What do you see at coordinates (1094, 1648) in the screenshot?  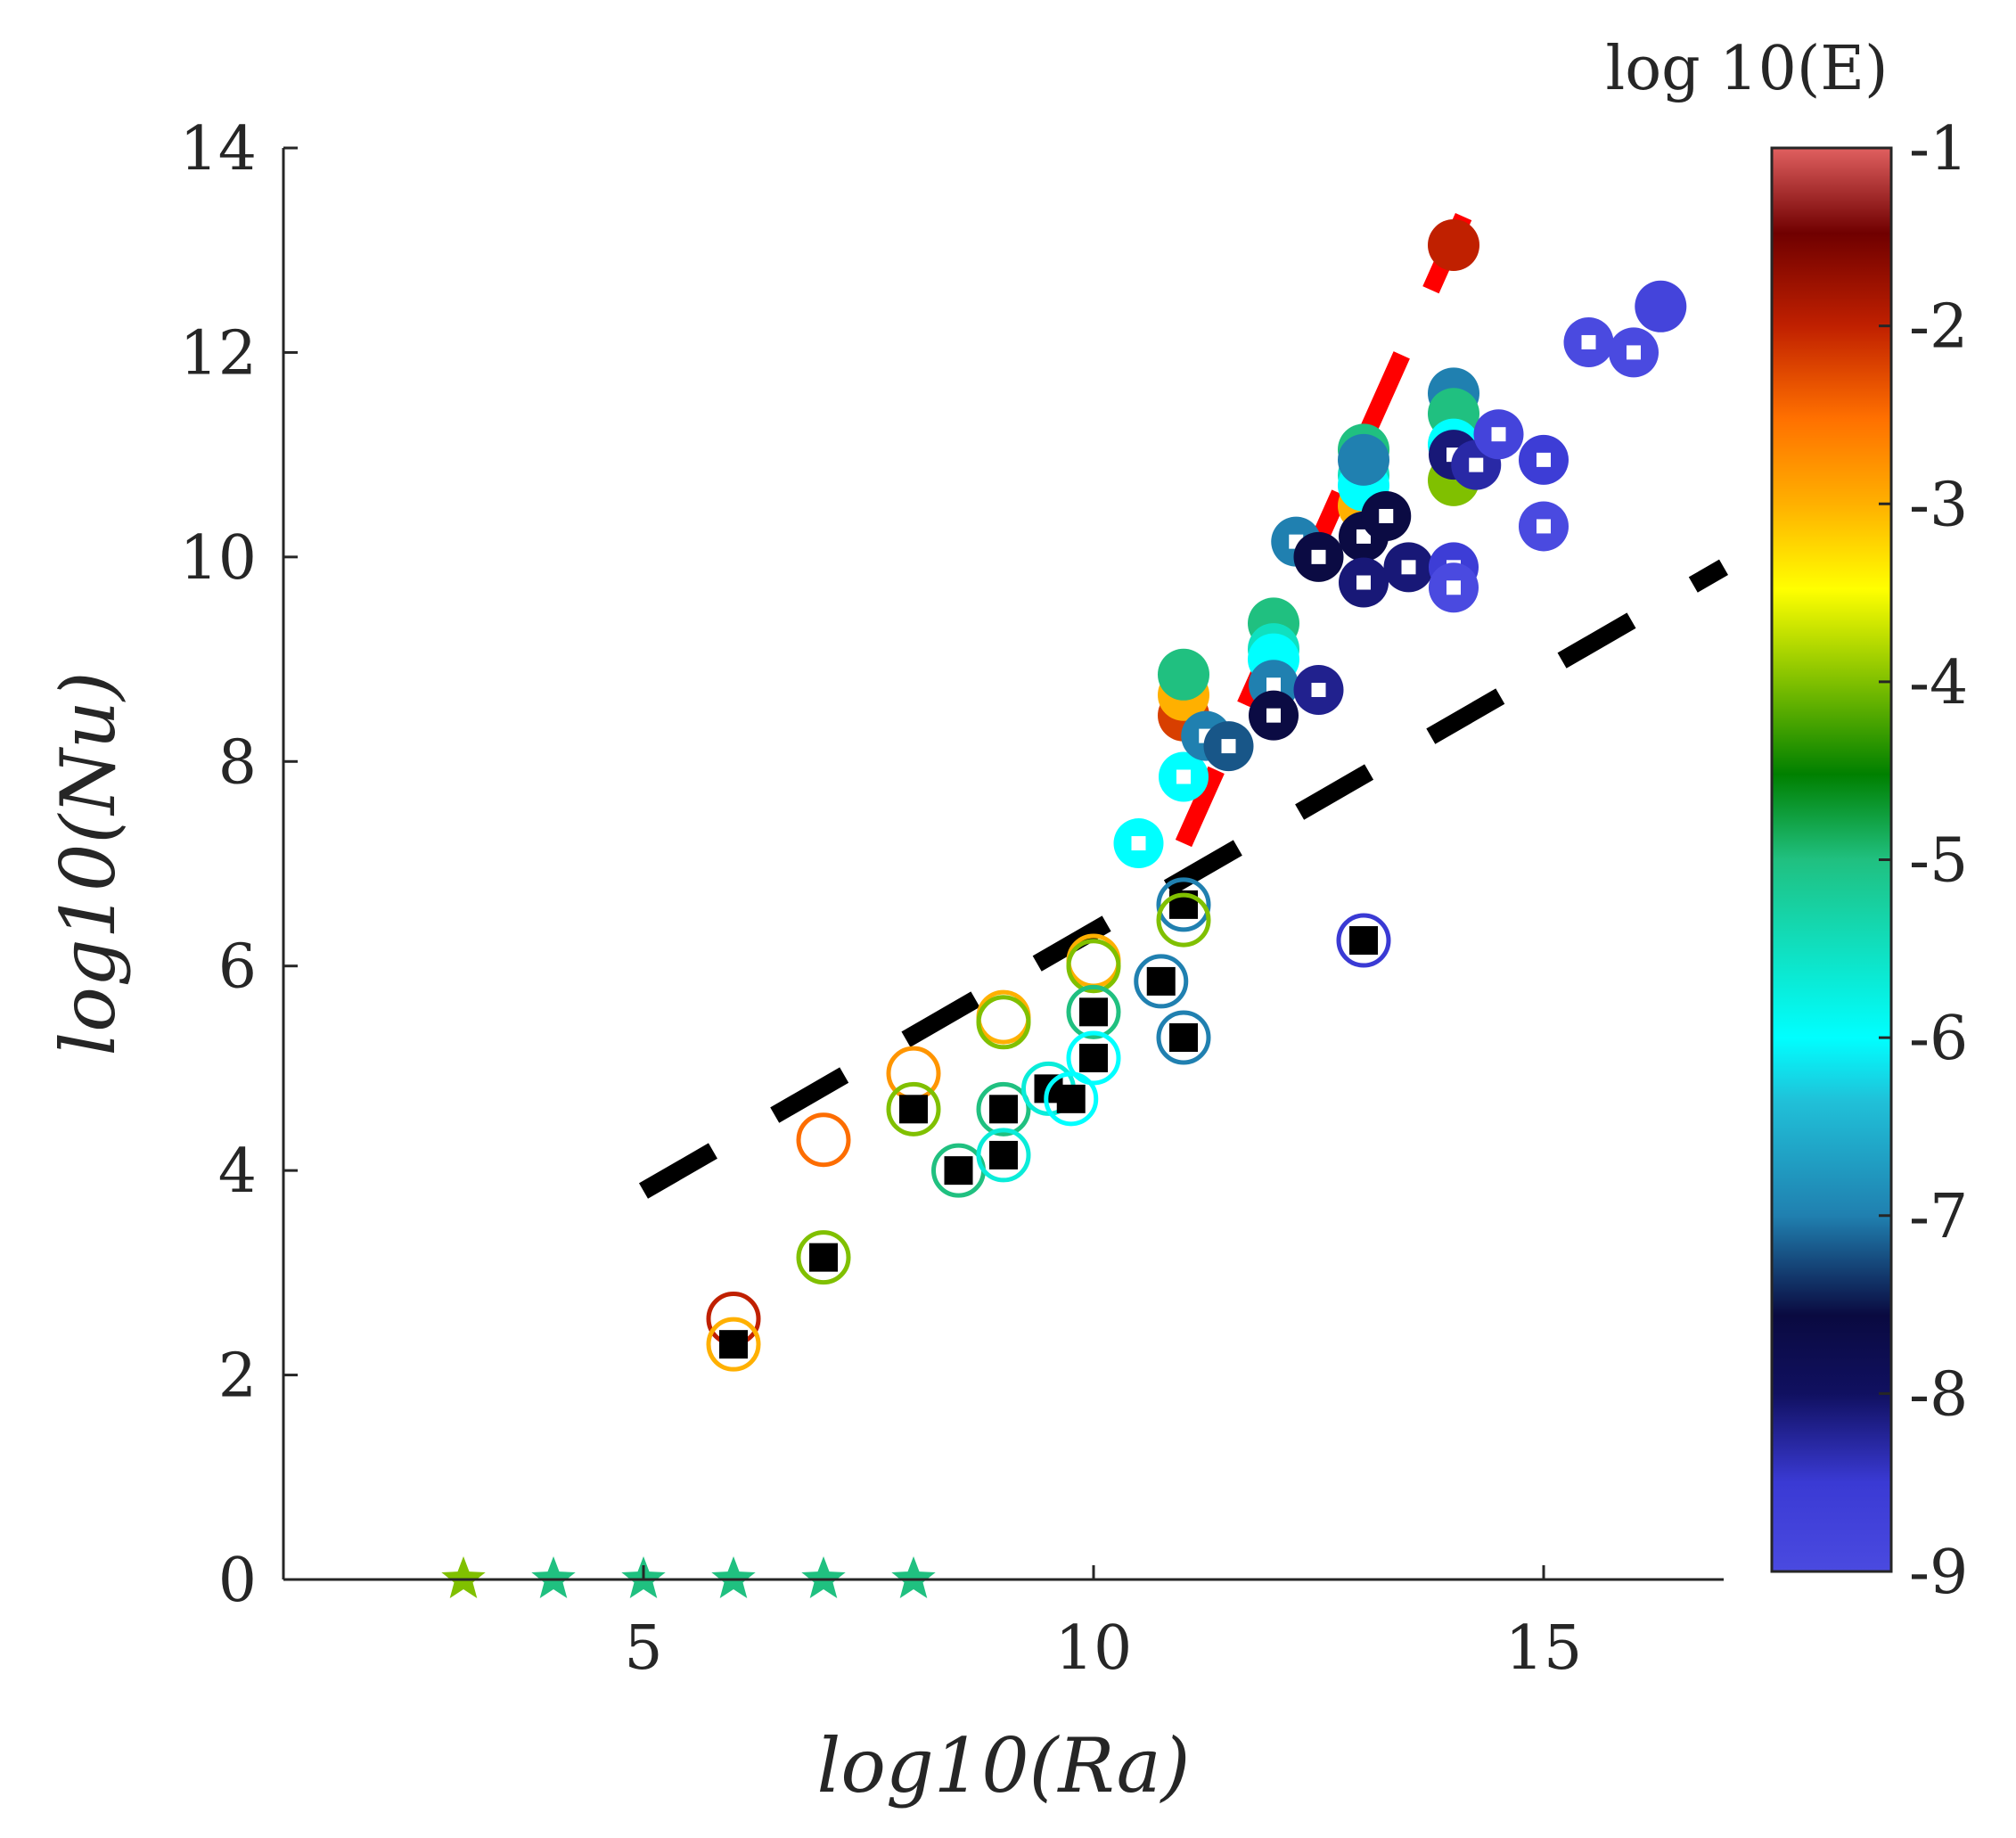 I see `x-tick-label: 10` at bounding box center [1094, 1648].